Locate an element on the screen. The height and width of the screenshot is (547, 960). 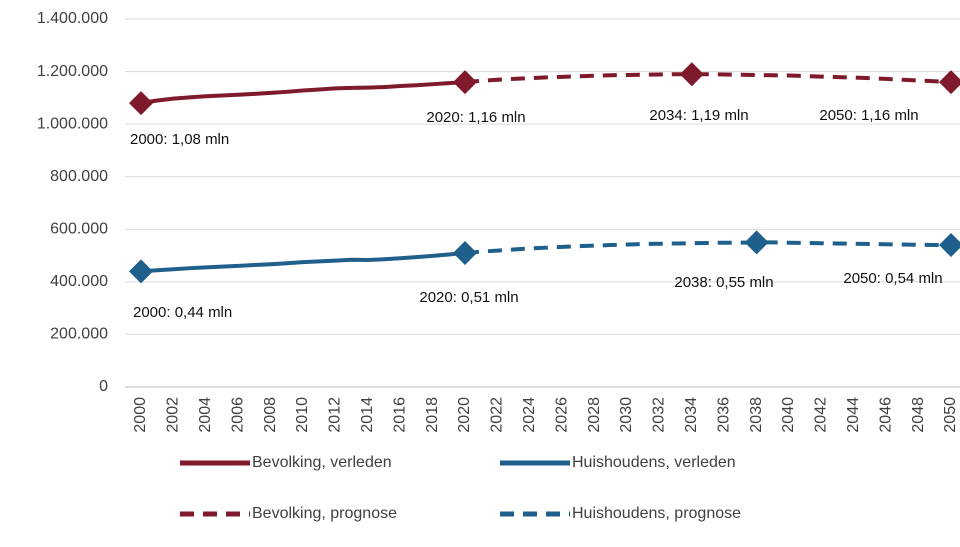
legend-label: Huishoudens, prognose is located at coordinates (656, 513).